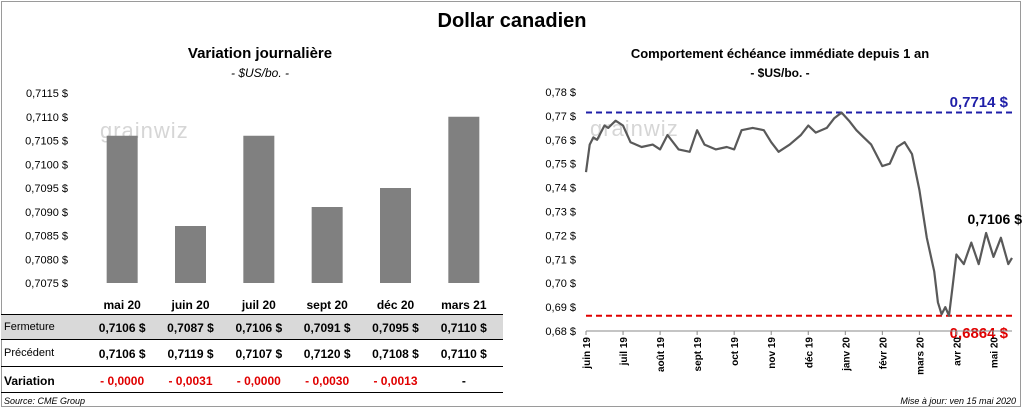 The height and width of the screenshot is (410, 1024). Describe the element at coordinates (780, 73) in the screenshot. I see `right-chart-subtitle: - $US/bo. -` at that location.